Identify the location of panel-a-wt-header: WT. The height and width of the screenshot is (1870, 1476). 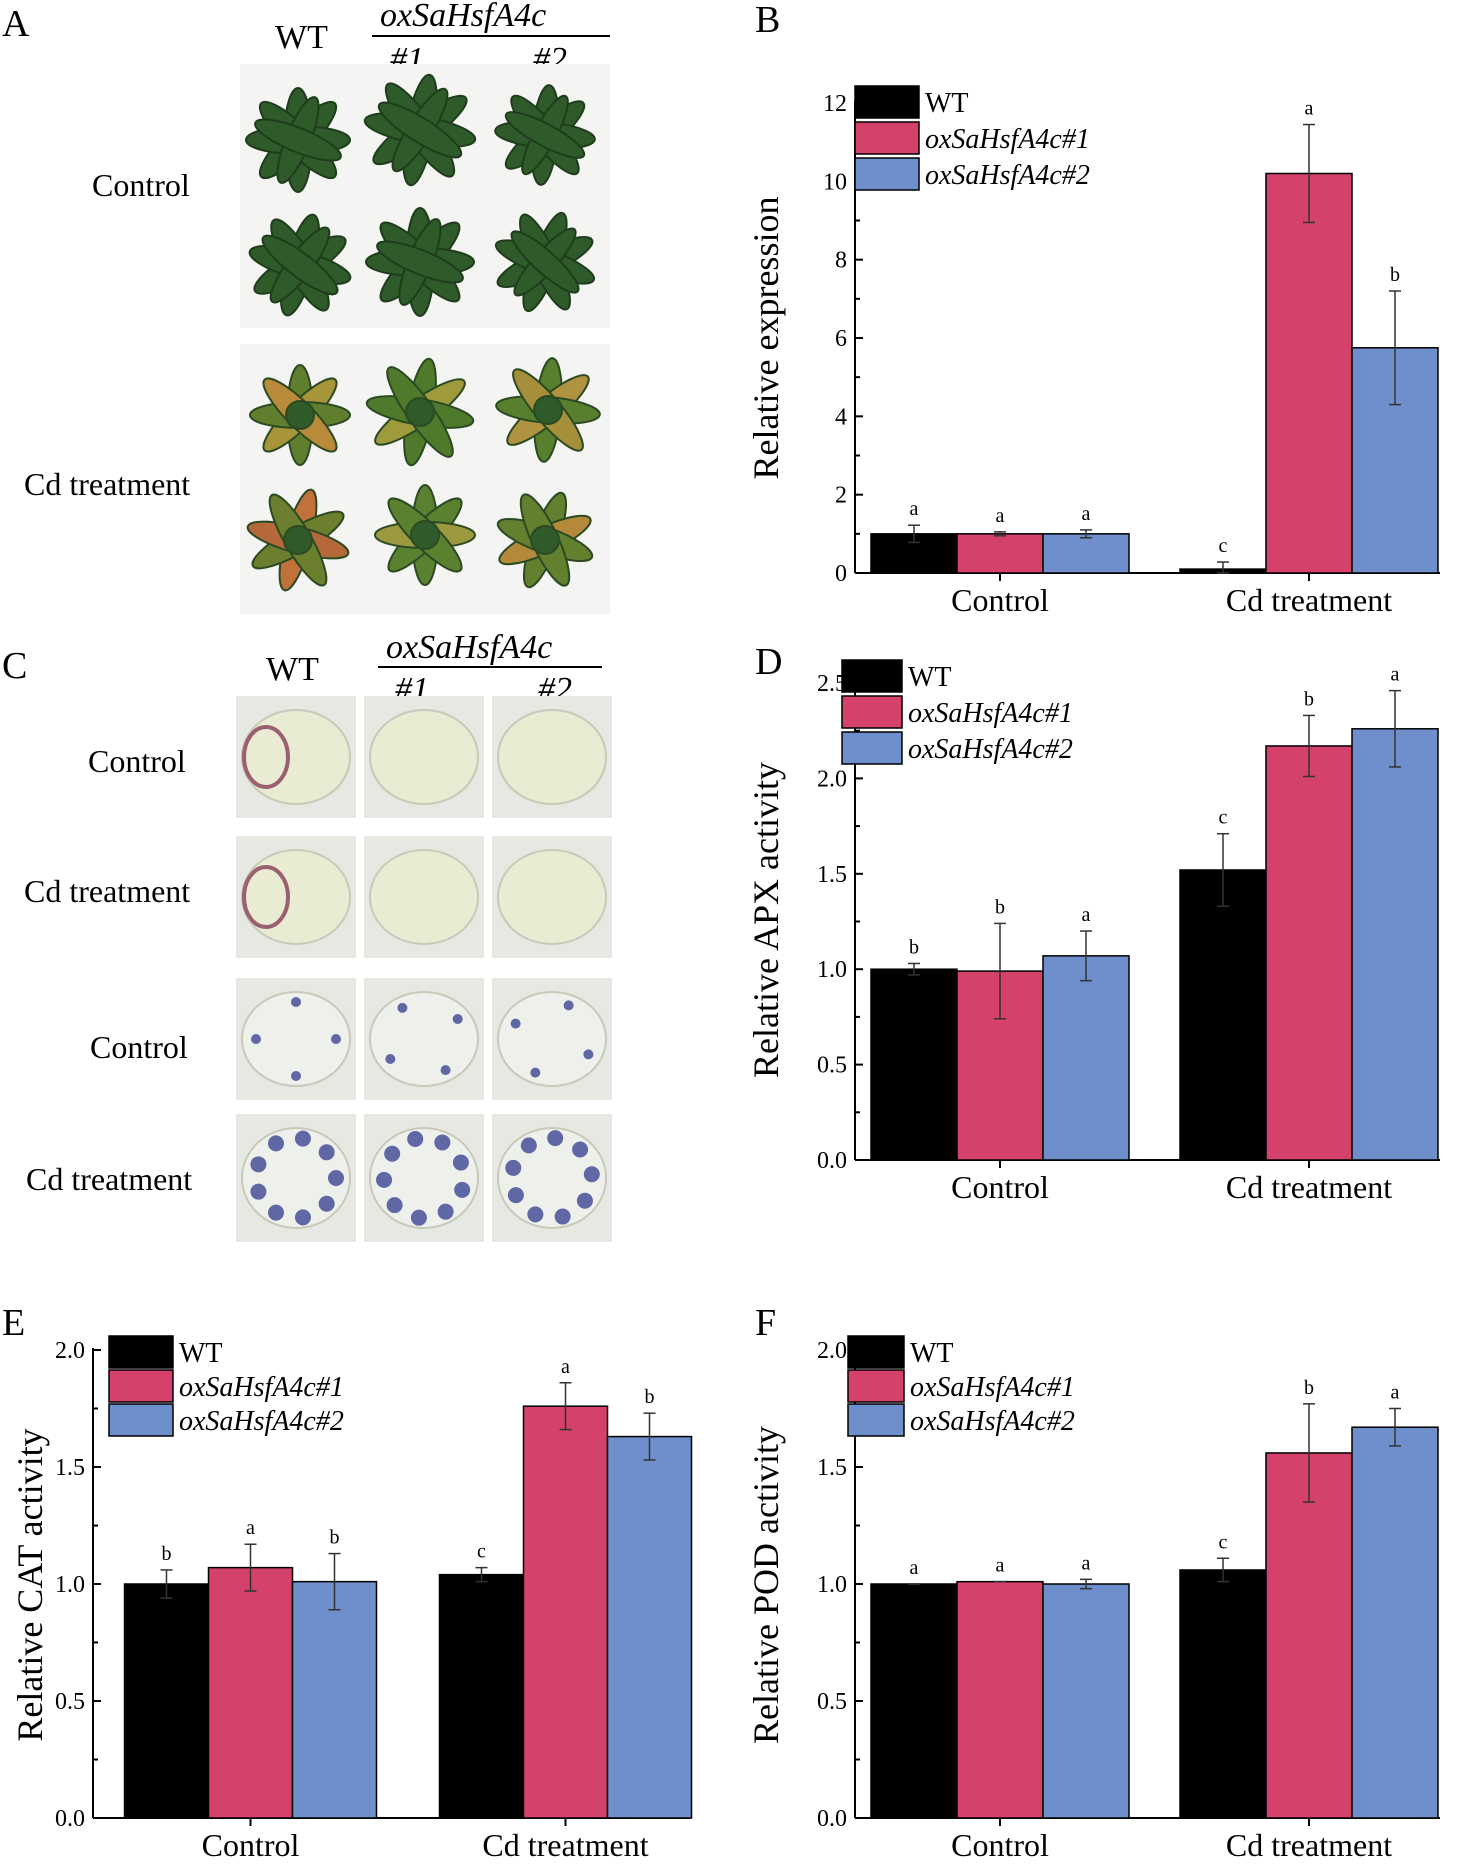
(301, 37).